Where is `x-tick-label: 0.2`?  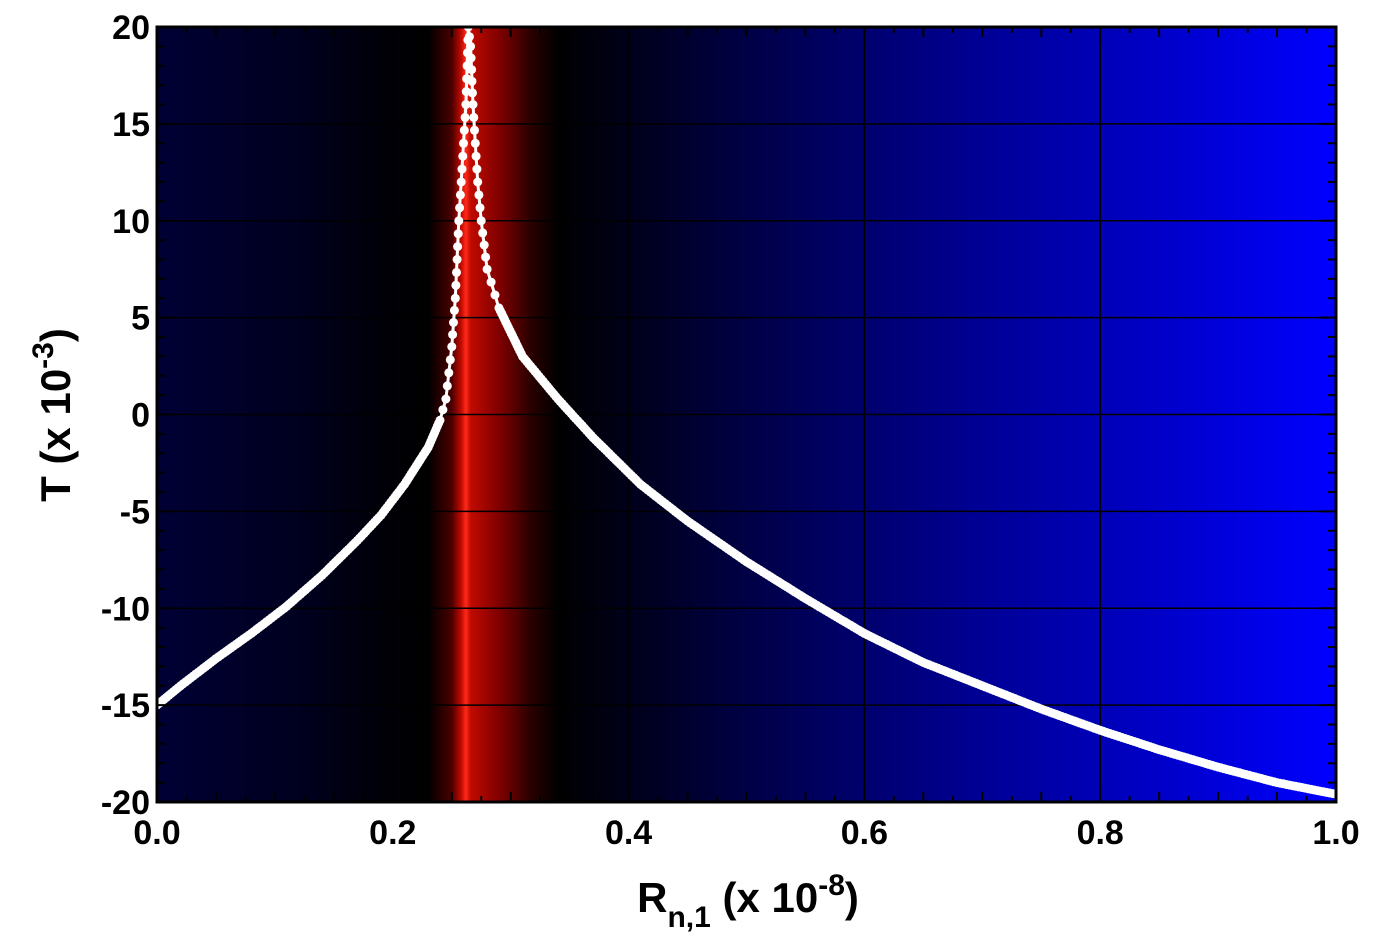 x-tick-label: 0.2 is located at coordinates (392, 833).